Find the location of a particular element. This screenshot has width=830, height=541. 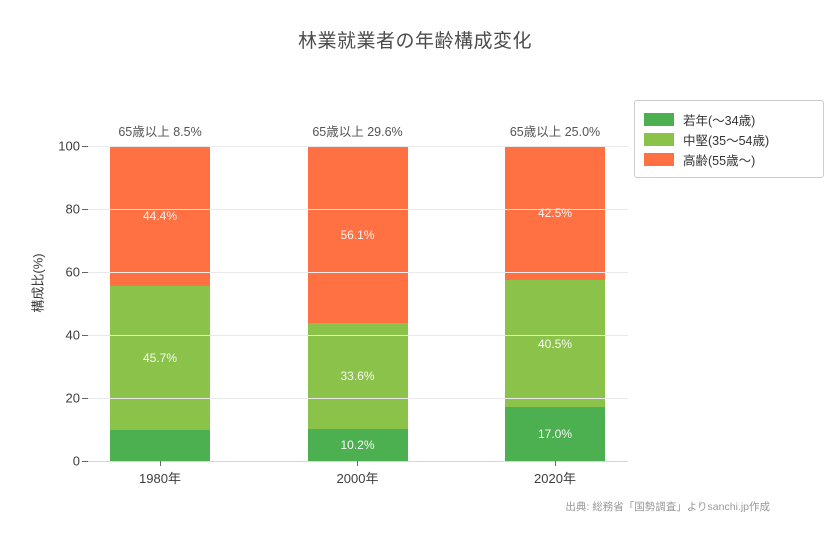

bar-segment: 45.7% is located at coordinates (160, 357).